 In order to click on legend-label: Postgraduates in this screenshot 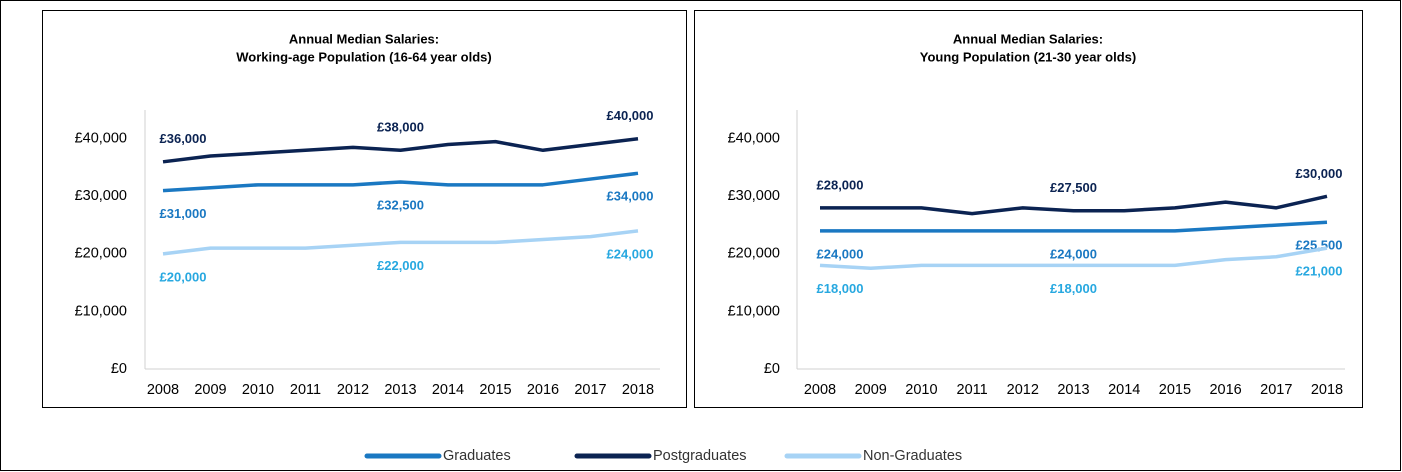, I will do `click(700, 456)`.